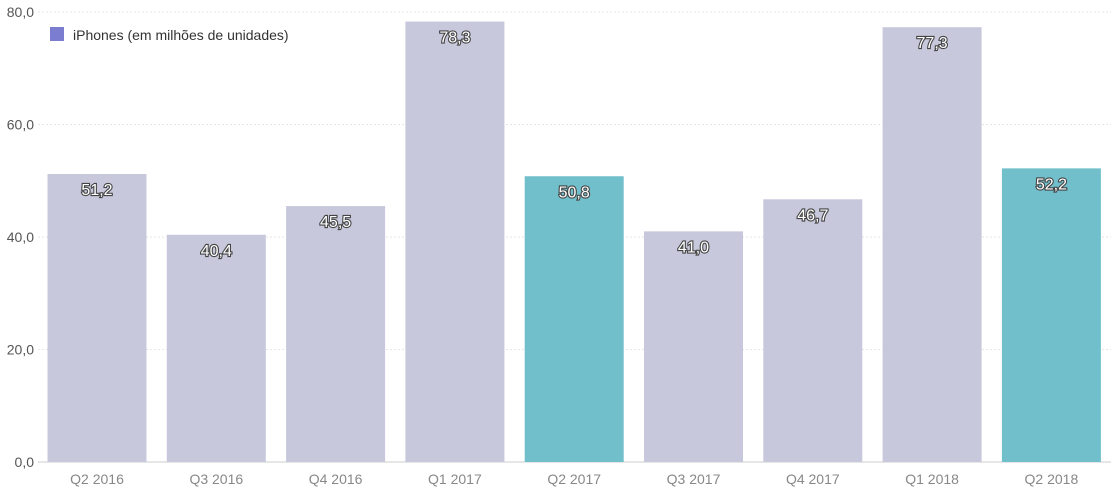  I want to click on x-tick-label: Q4 2017, so click(813, 479).